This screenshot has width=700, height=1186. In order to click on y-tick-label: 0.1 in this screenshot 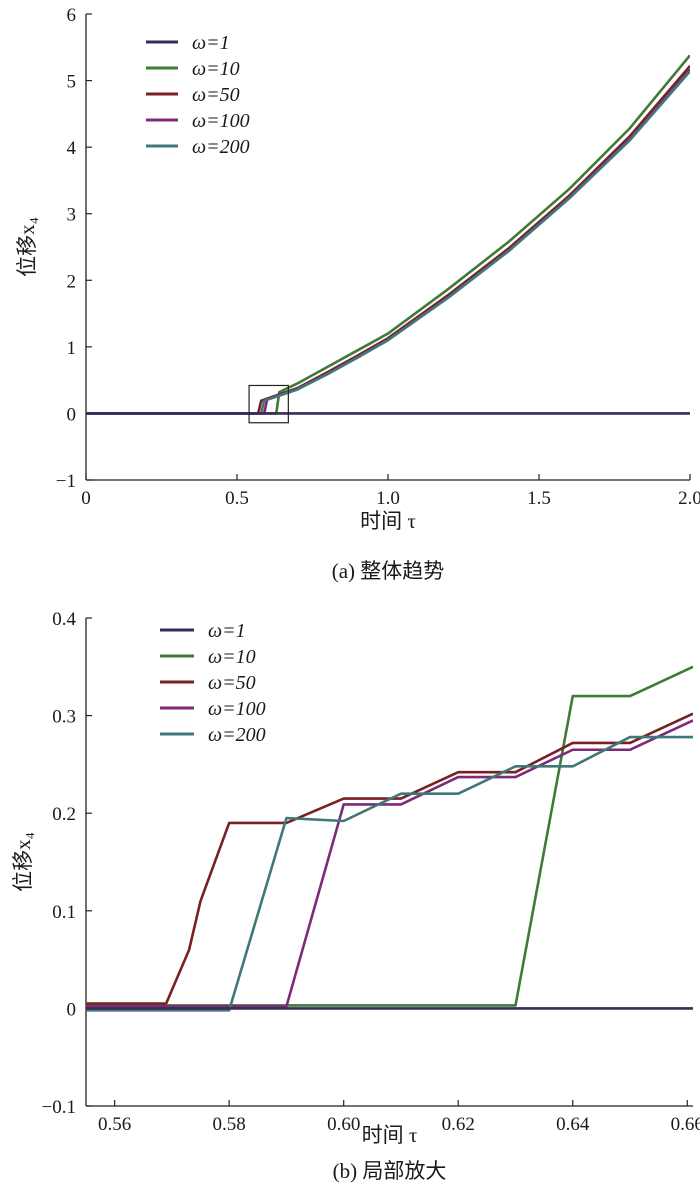, I will do `click(64, 912)`.